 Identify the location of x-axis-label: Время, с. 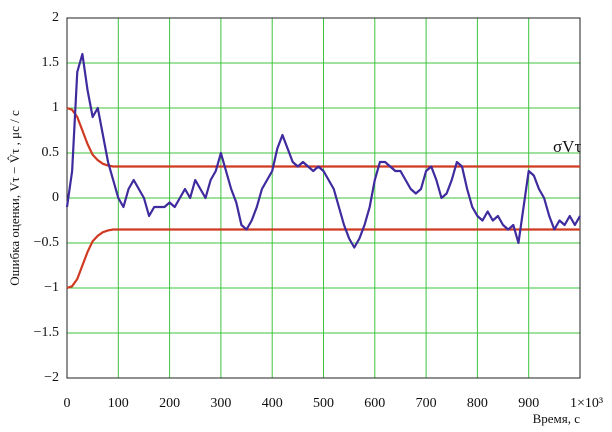
(557, 418).